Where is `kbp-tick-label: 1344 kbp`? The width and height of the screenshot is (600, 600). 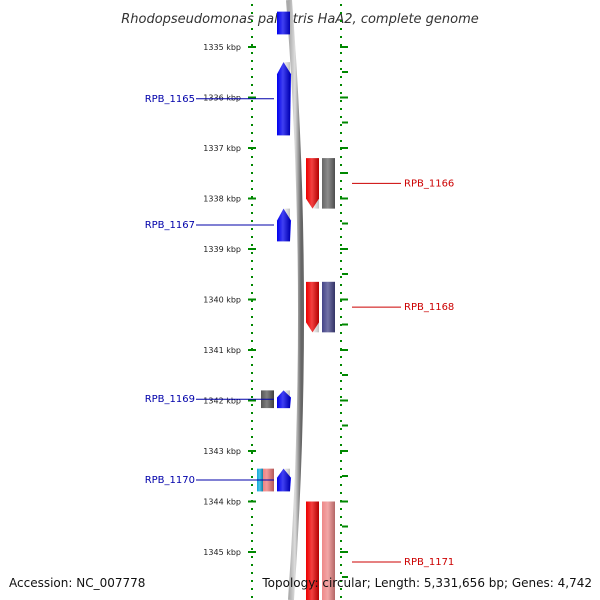 kbp-tick-label: 1344 kbp is located at coordinates (222, 502).